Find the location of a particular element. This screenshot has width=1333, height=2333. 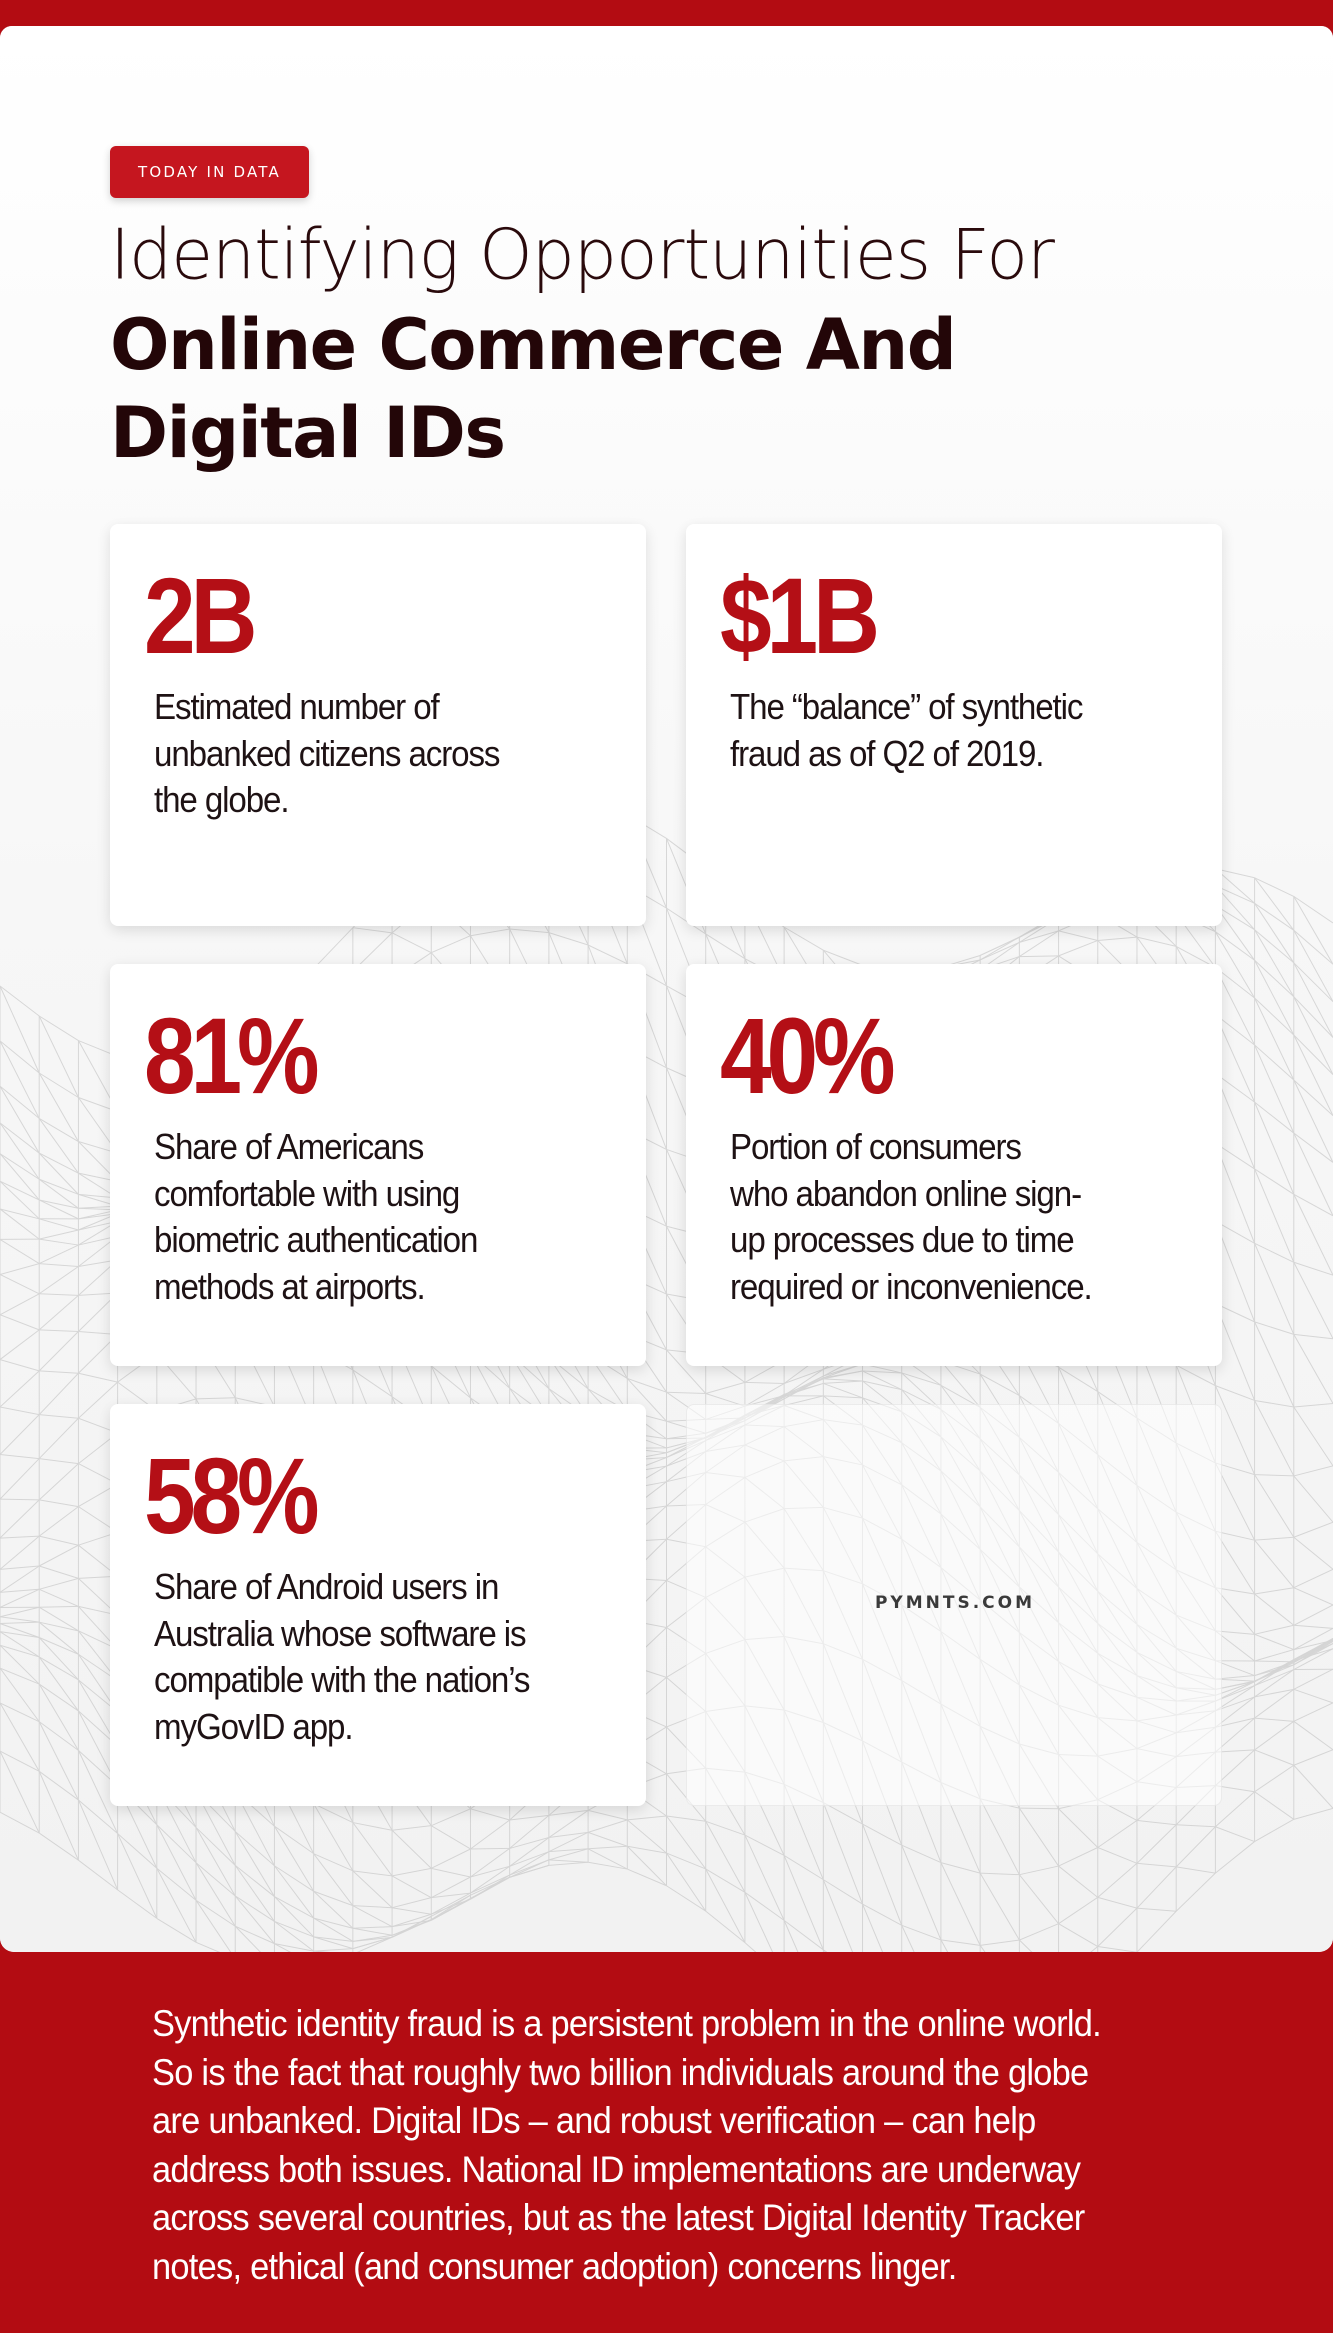

desc-line: the globe. is located at coordinates (222, 799).